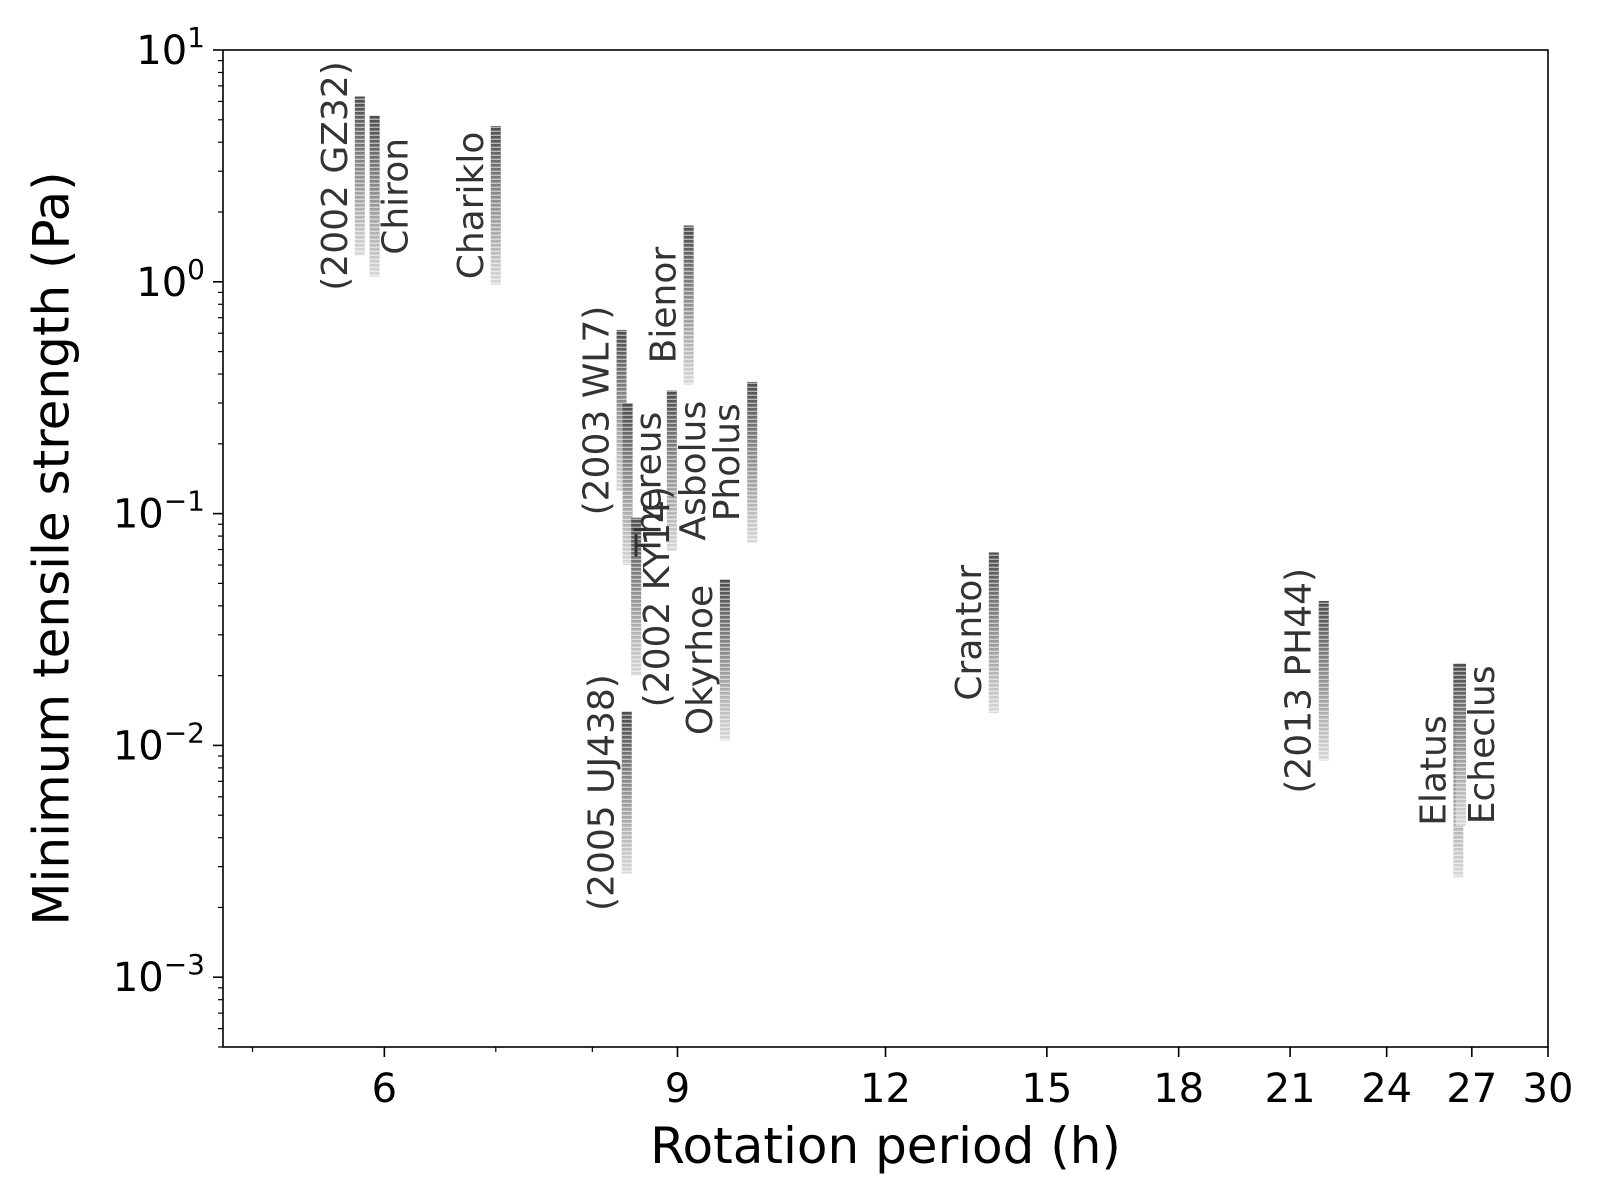 The height and width of the screenshot is (1200, 1600). What do you see at coordinates (912, 1079) in the screenshot?
I see `x-axis: 6 9 12 15 18 21 24 27 30` at bounding box center [912, 1079].